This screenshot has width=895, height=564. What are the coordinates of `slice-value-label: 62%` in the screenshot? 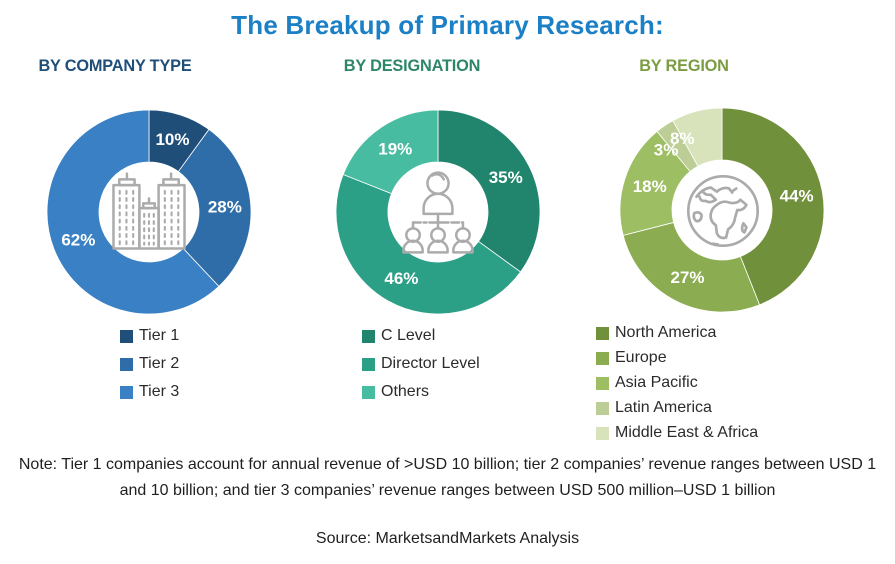 It's located at (78, 239).